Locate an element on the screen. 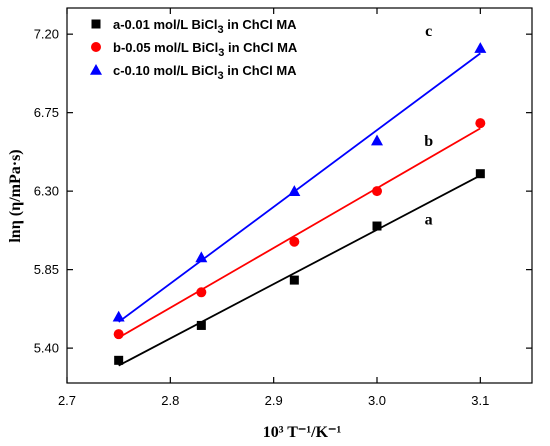 This screenshot has height=446, width=550. x-tick-label: 2.9 is located at coordinates (274, 400).